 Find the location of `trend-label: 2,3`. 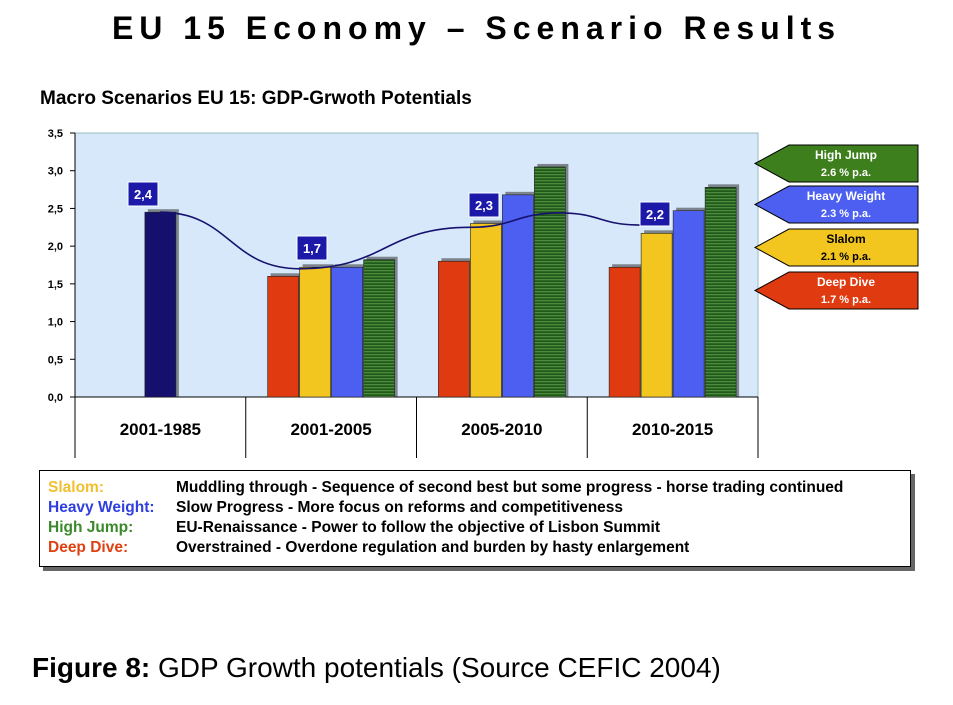

trend-label: 2,3 is located at coordinates (484, 205).